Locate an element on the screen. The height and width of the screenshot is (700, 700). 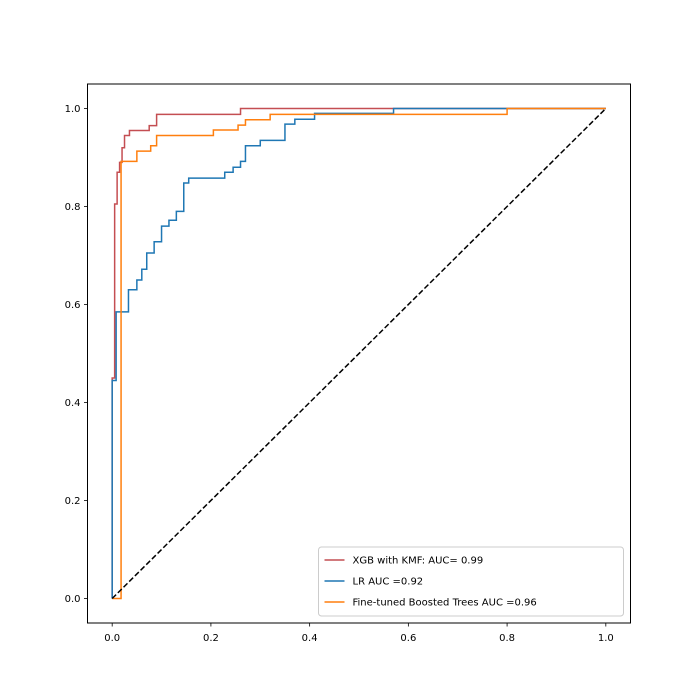
y-tick-label: 0.6 is located at coordinates (73, 305).